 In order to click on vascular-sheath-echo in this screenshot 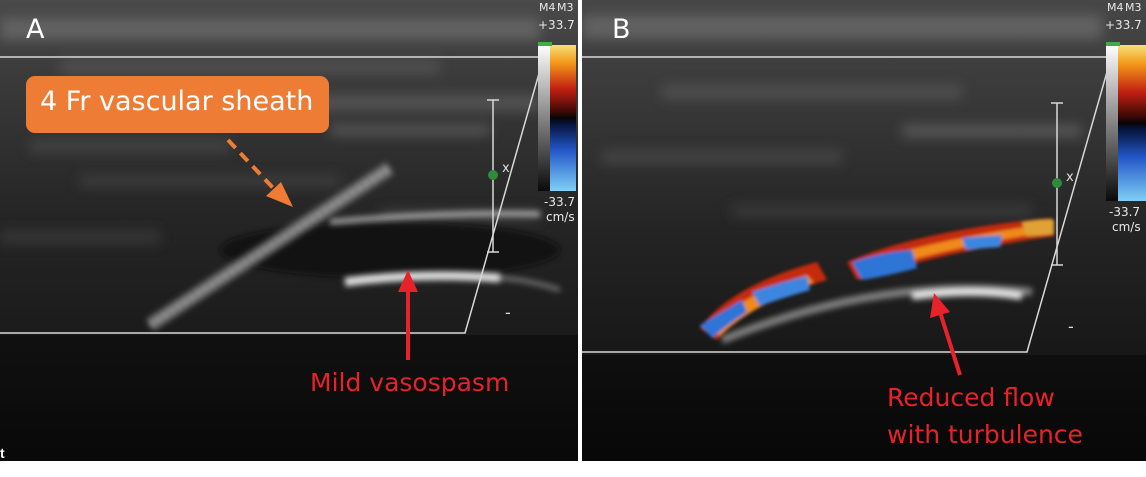, I will do `click(270, 246)`.